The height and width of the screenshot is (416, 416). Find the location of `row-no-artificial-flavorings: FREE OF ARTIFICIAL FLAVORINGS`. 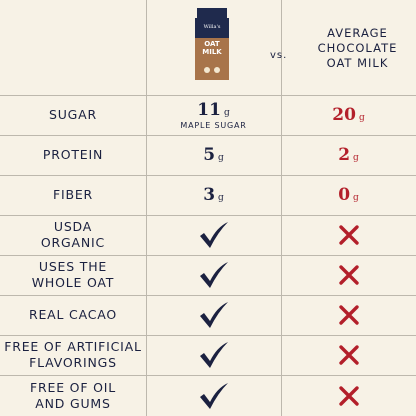

row-no-artificial-flavorings: FREE OF ARTIFICIAL FLAVORINGS is located at coordinates (208, 355).